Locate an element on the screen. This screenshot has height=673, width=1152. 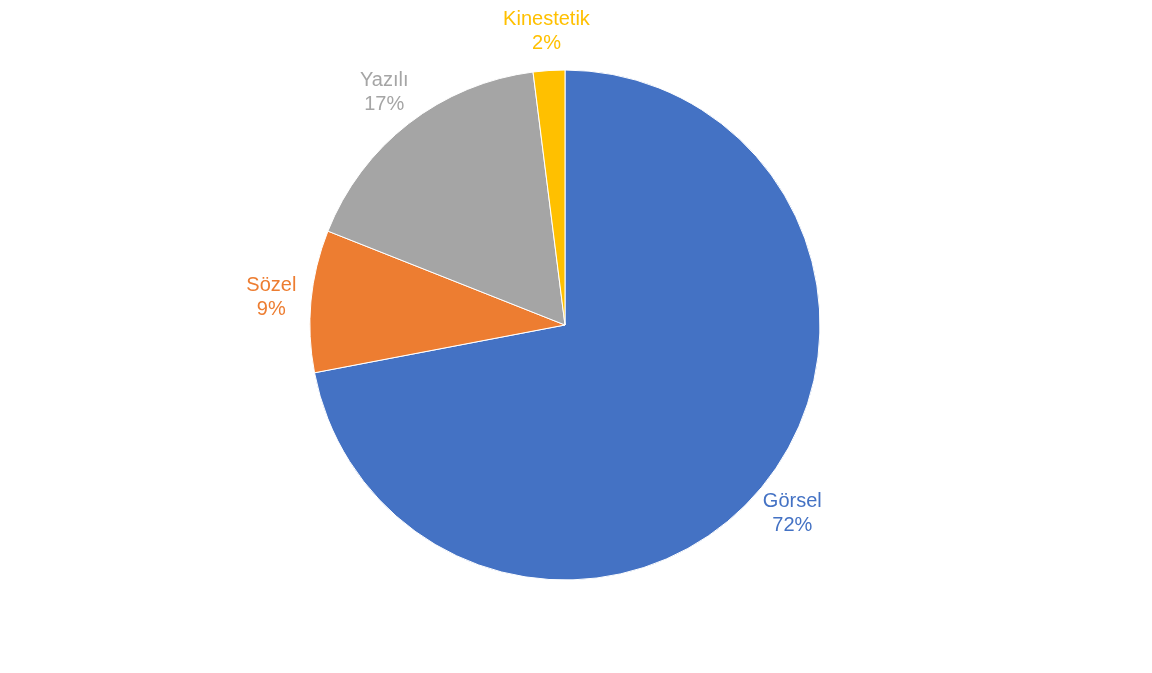
data-label: 9% is located at coordinates (271, 308).